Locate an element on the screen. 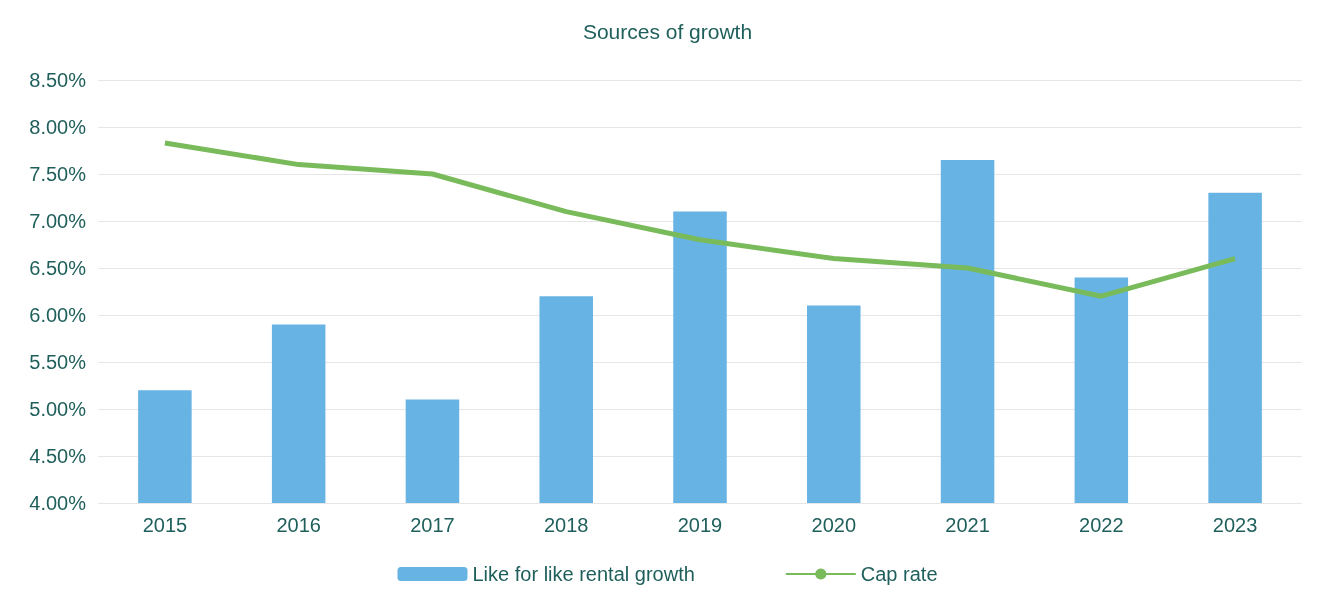  x-tick-label: 2020 is located at coordinates (834, 525).